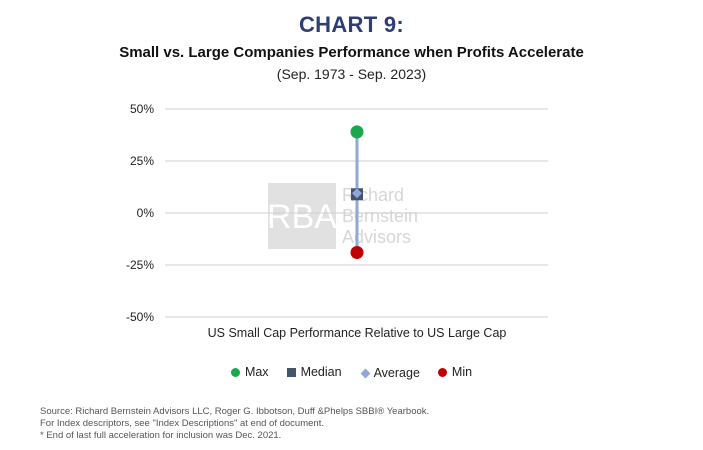 Image resolution: width=703 pixels, height=450 pixels. I want to click on chart-marks, so click(357, 192).